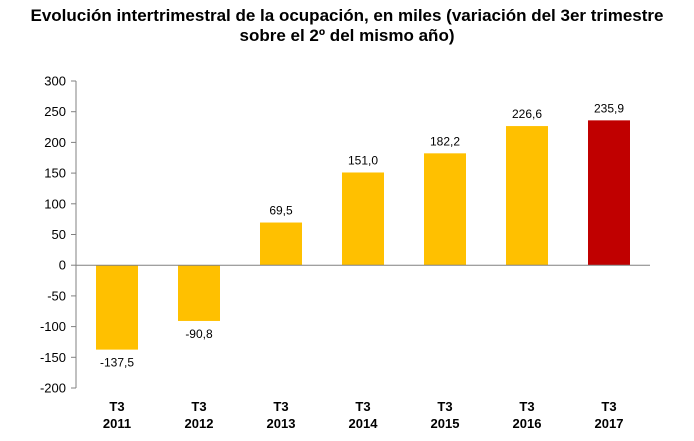 Image resolution: width=694 pixels, height=441 pixels. I want to click on bar-t3-2012, so click(199, 293).